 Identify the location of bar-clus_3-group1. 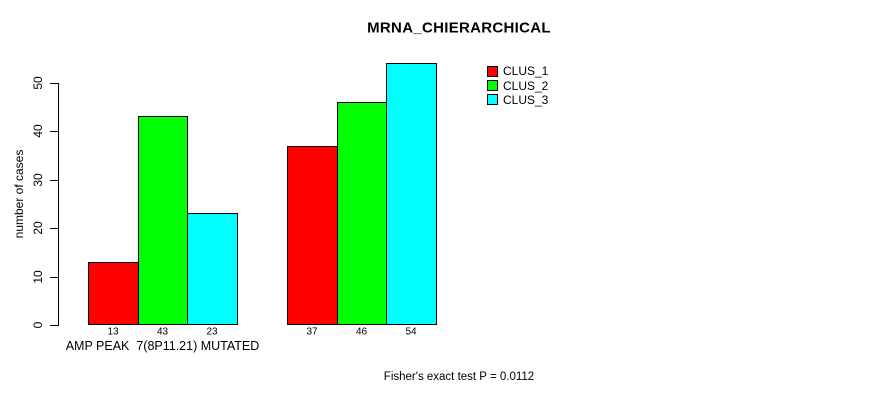
(212, 269).